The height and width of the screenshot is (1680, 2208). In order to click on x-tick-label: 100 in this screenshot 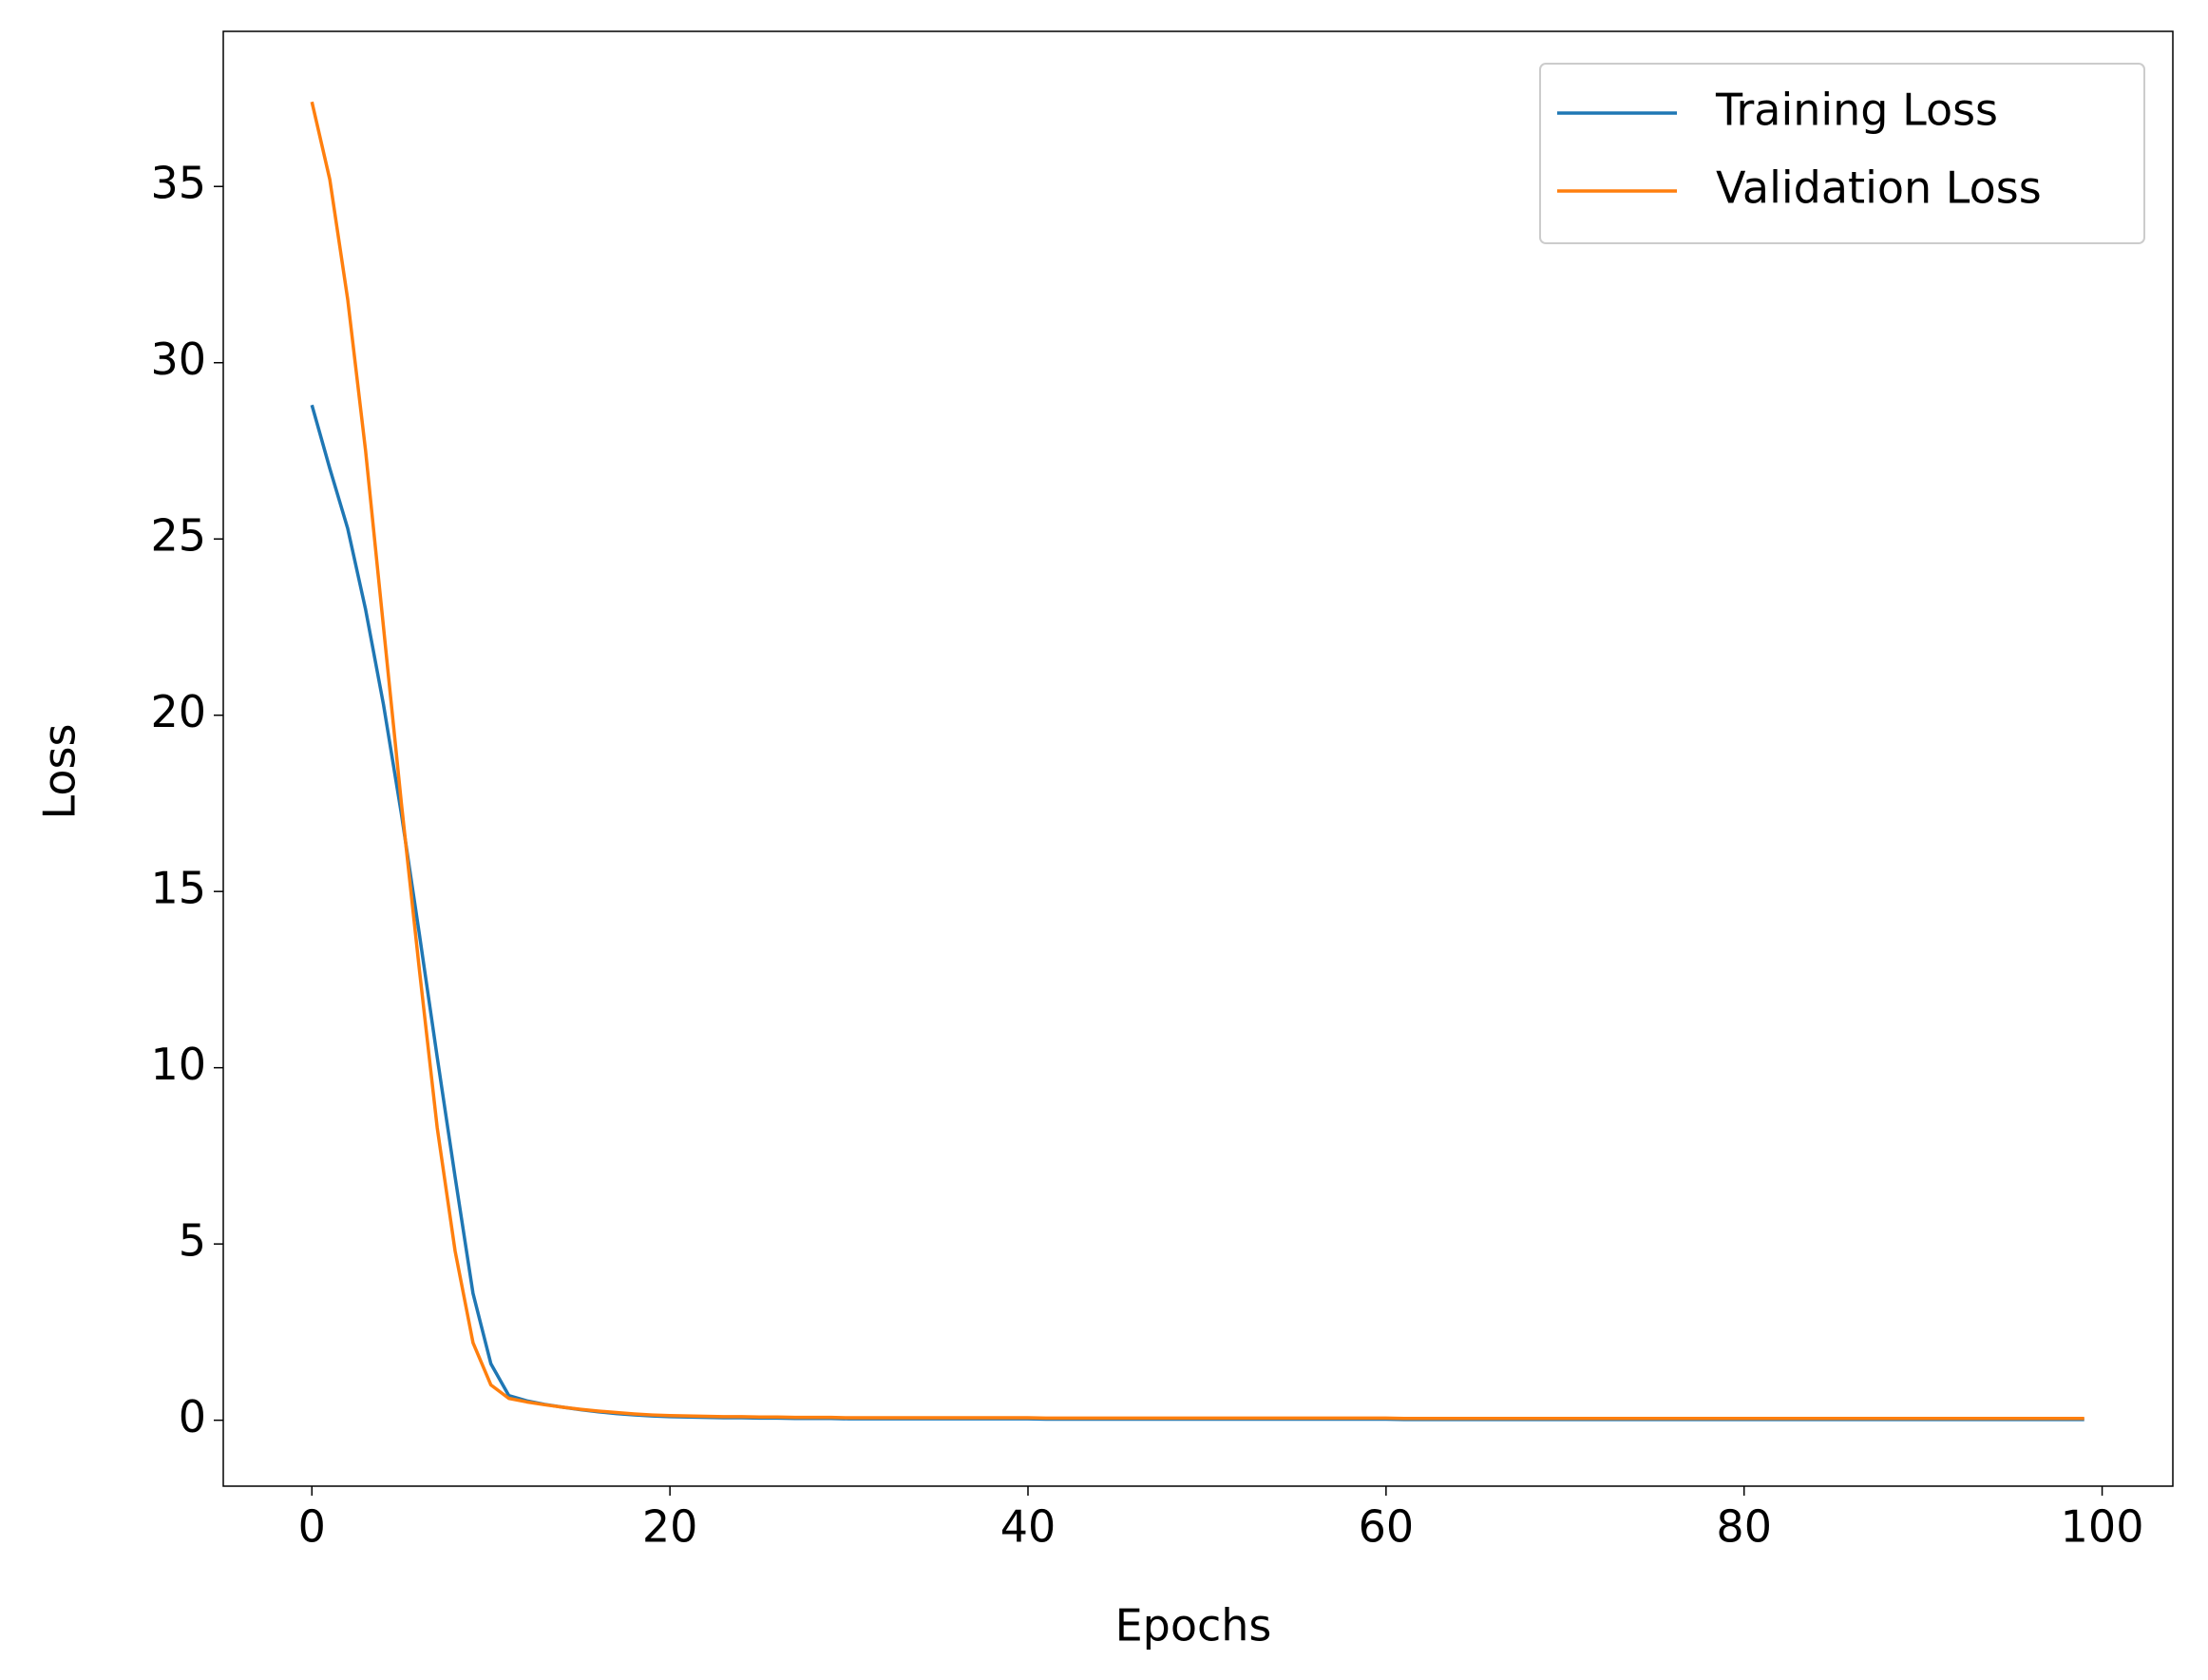, I will do `click(2102, 1527)`.